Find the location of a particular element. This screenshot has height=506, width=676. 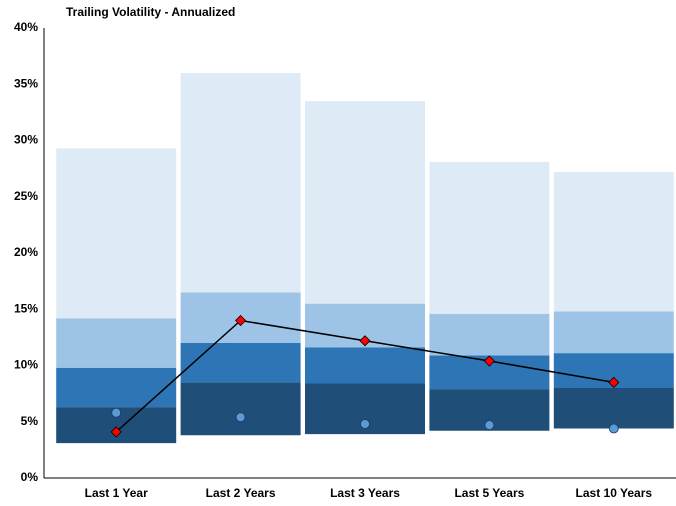

y-tick-label: 10% is located at coordinates (26, 365).